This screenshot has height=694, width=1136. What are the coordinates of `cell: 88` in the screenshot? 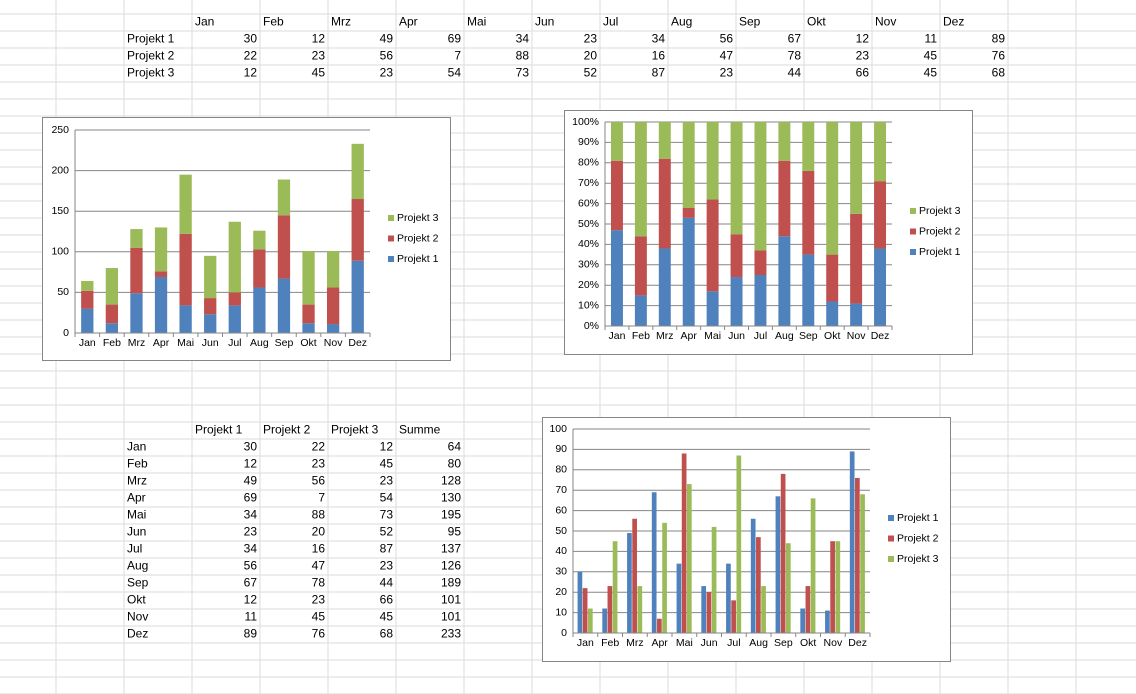 It's located at (319, 515).